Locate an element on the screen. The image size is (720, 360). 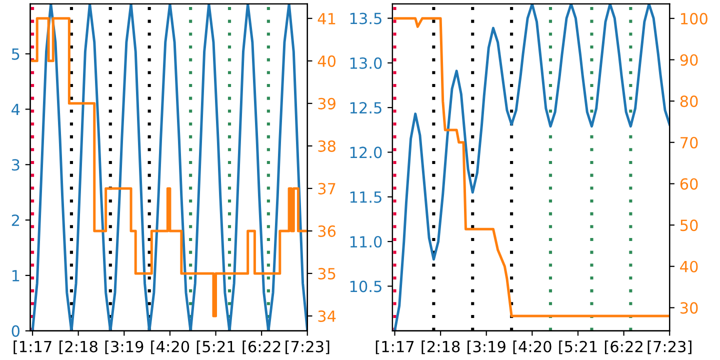
y2-tick-label: 38 is located at coordinates (327, 146).